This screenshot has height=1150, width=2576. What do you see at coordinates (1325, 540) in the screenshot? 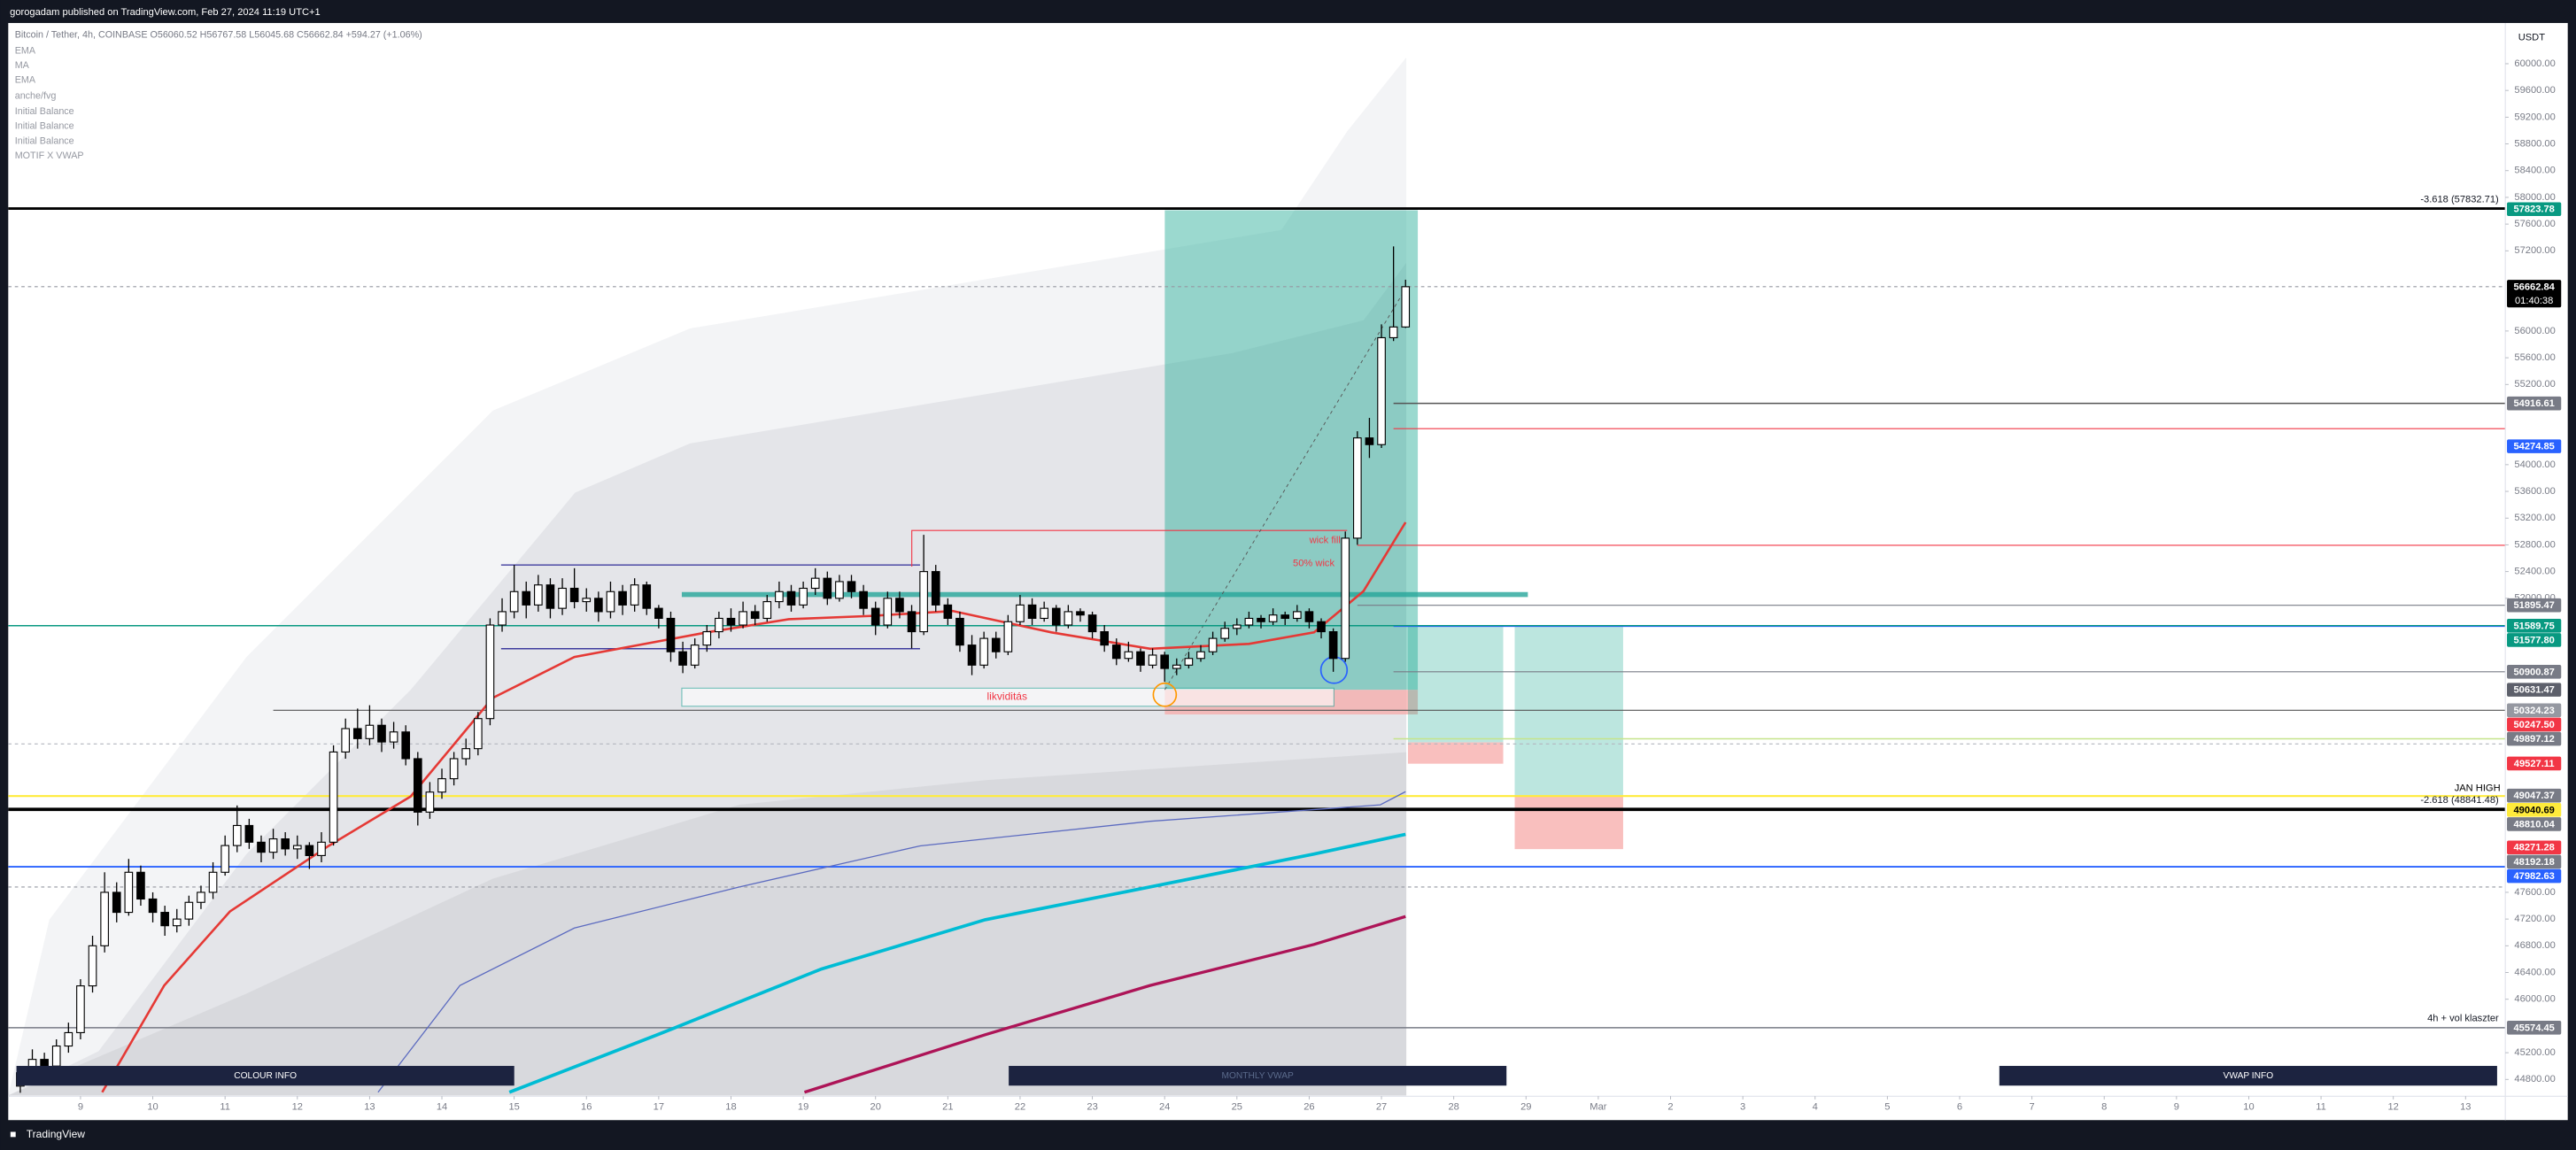
I see `annotation: wick fill` at bounding box center [1325, 540].